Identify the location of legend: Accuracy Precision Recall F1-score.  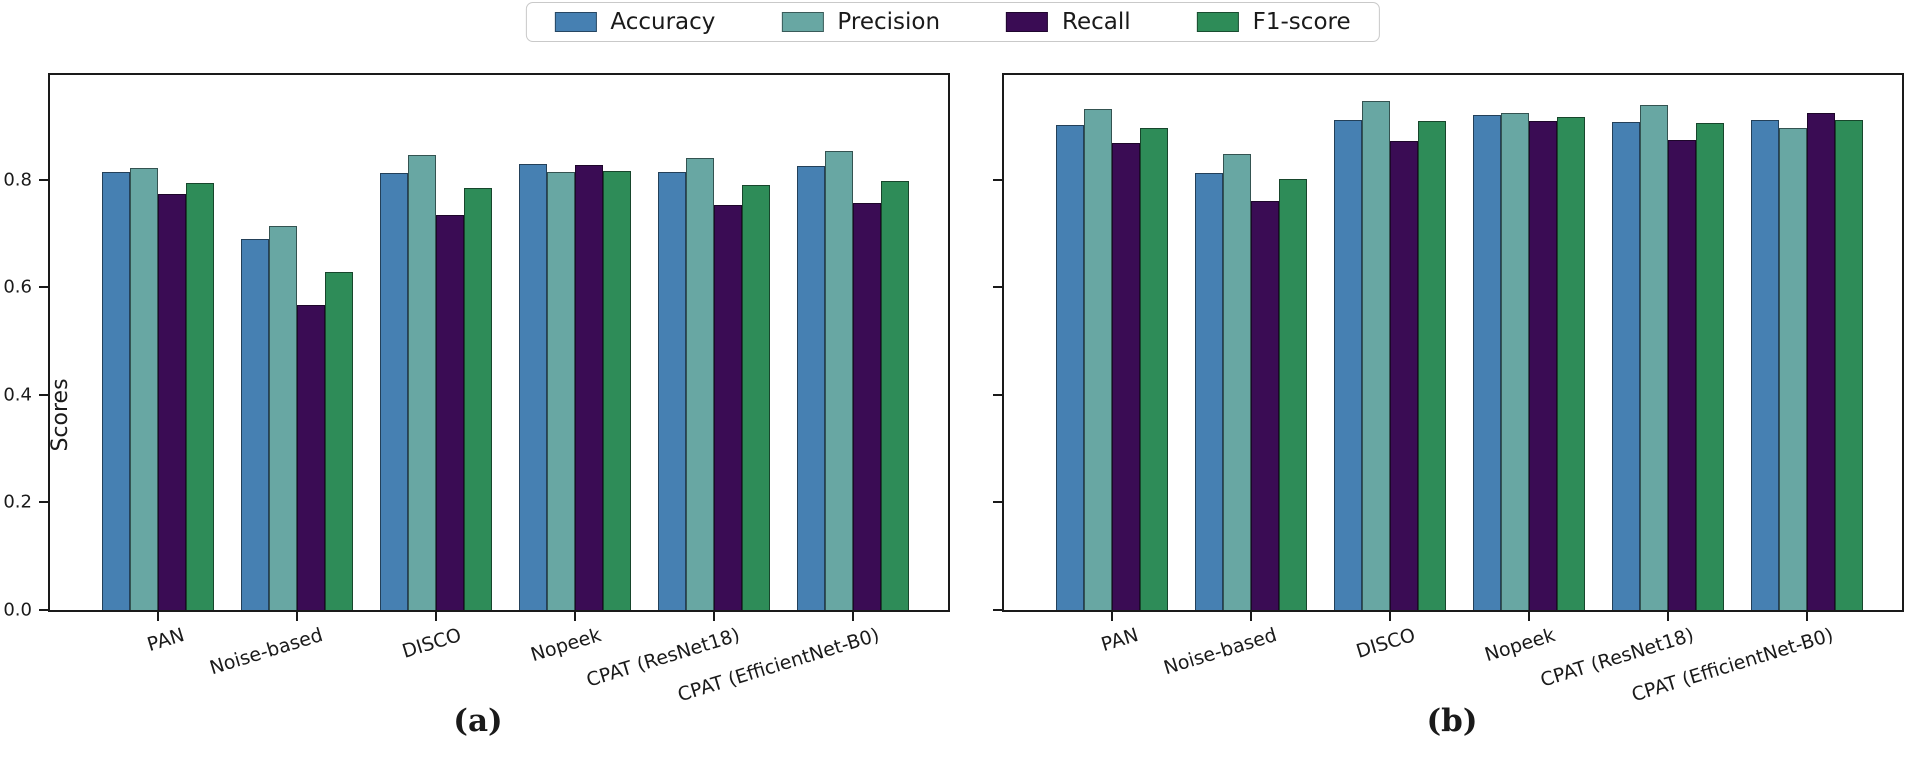
(952, 22).